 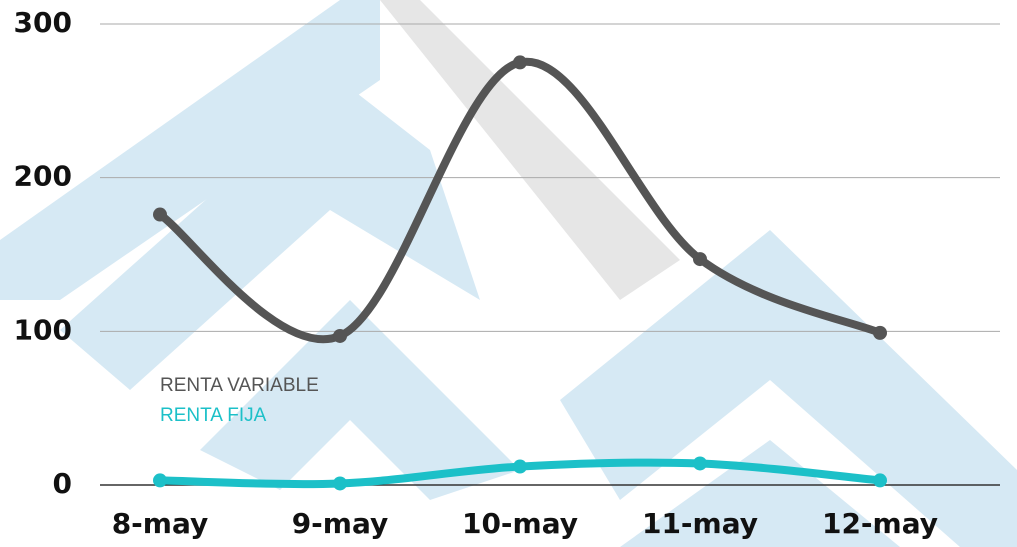 I want to click on x-tick-label: 8-may, so click(x=160, y=523).